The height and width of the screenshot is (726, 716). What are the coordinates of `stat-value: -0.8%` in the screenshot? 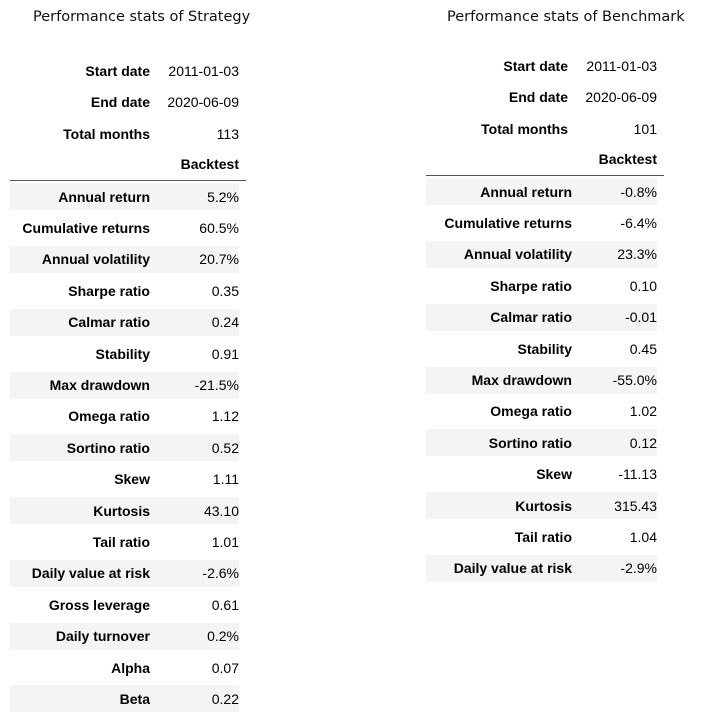 It's located at (618, 192).